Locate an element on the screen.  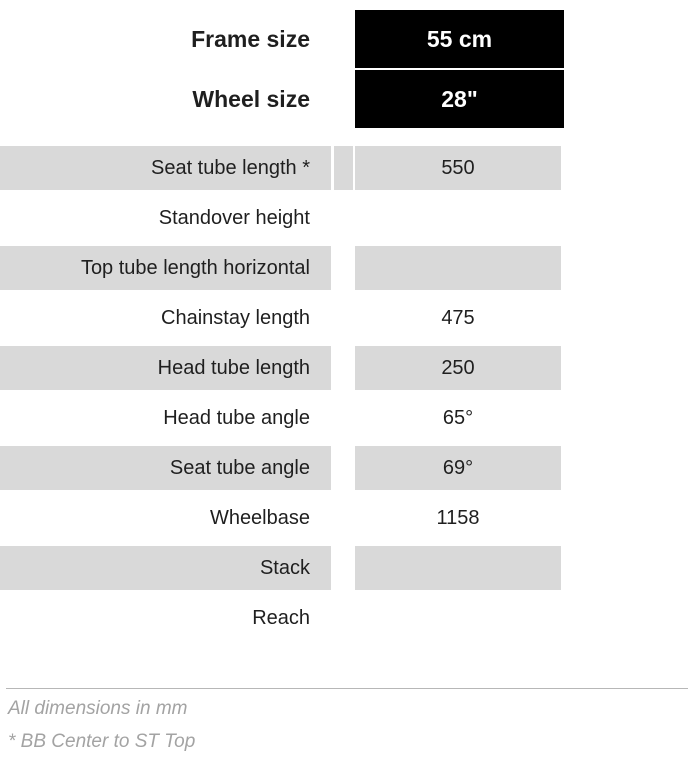
spec-label: Seat tube length * is located at coordinates (165, 168).